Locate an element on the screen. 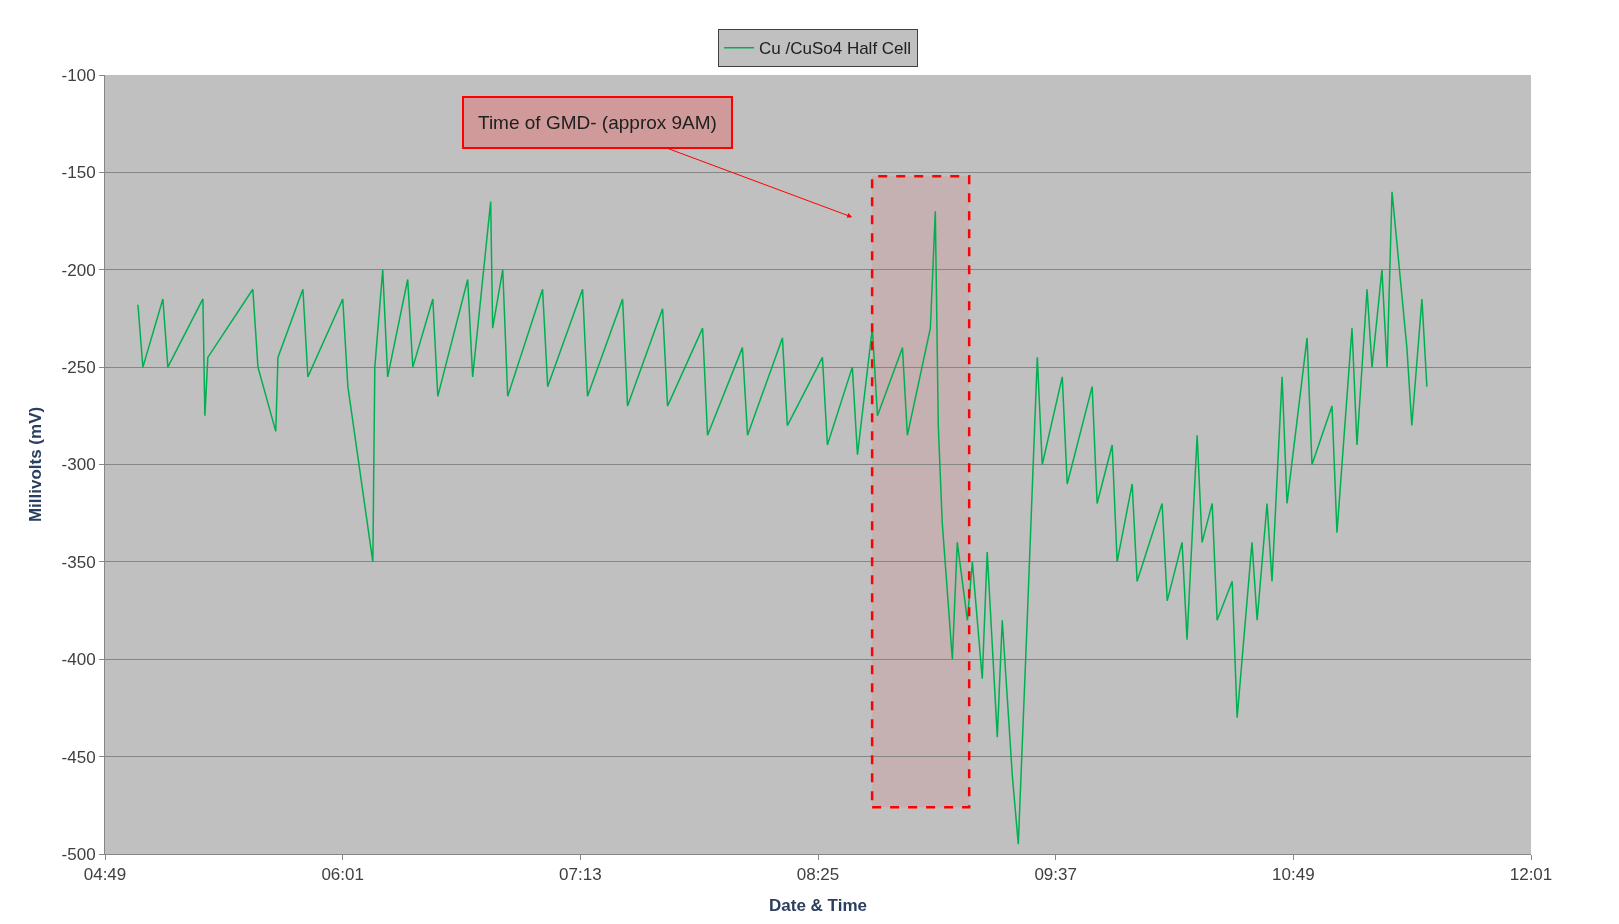 This screenshot has height=924, width=1619. y-tick-label: -350 is located at coordinates (78, 562).